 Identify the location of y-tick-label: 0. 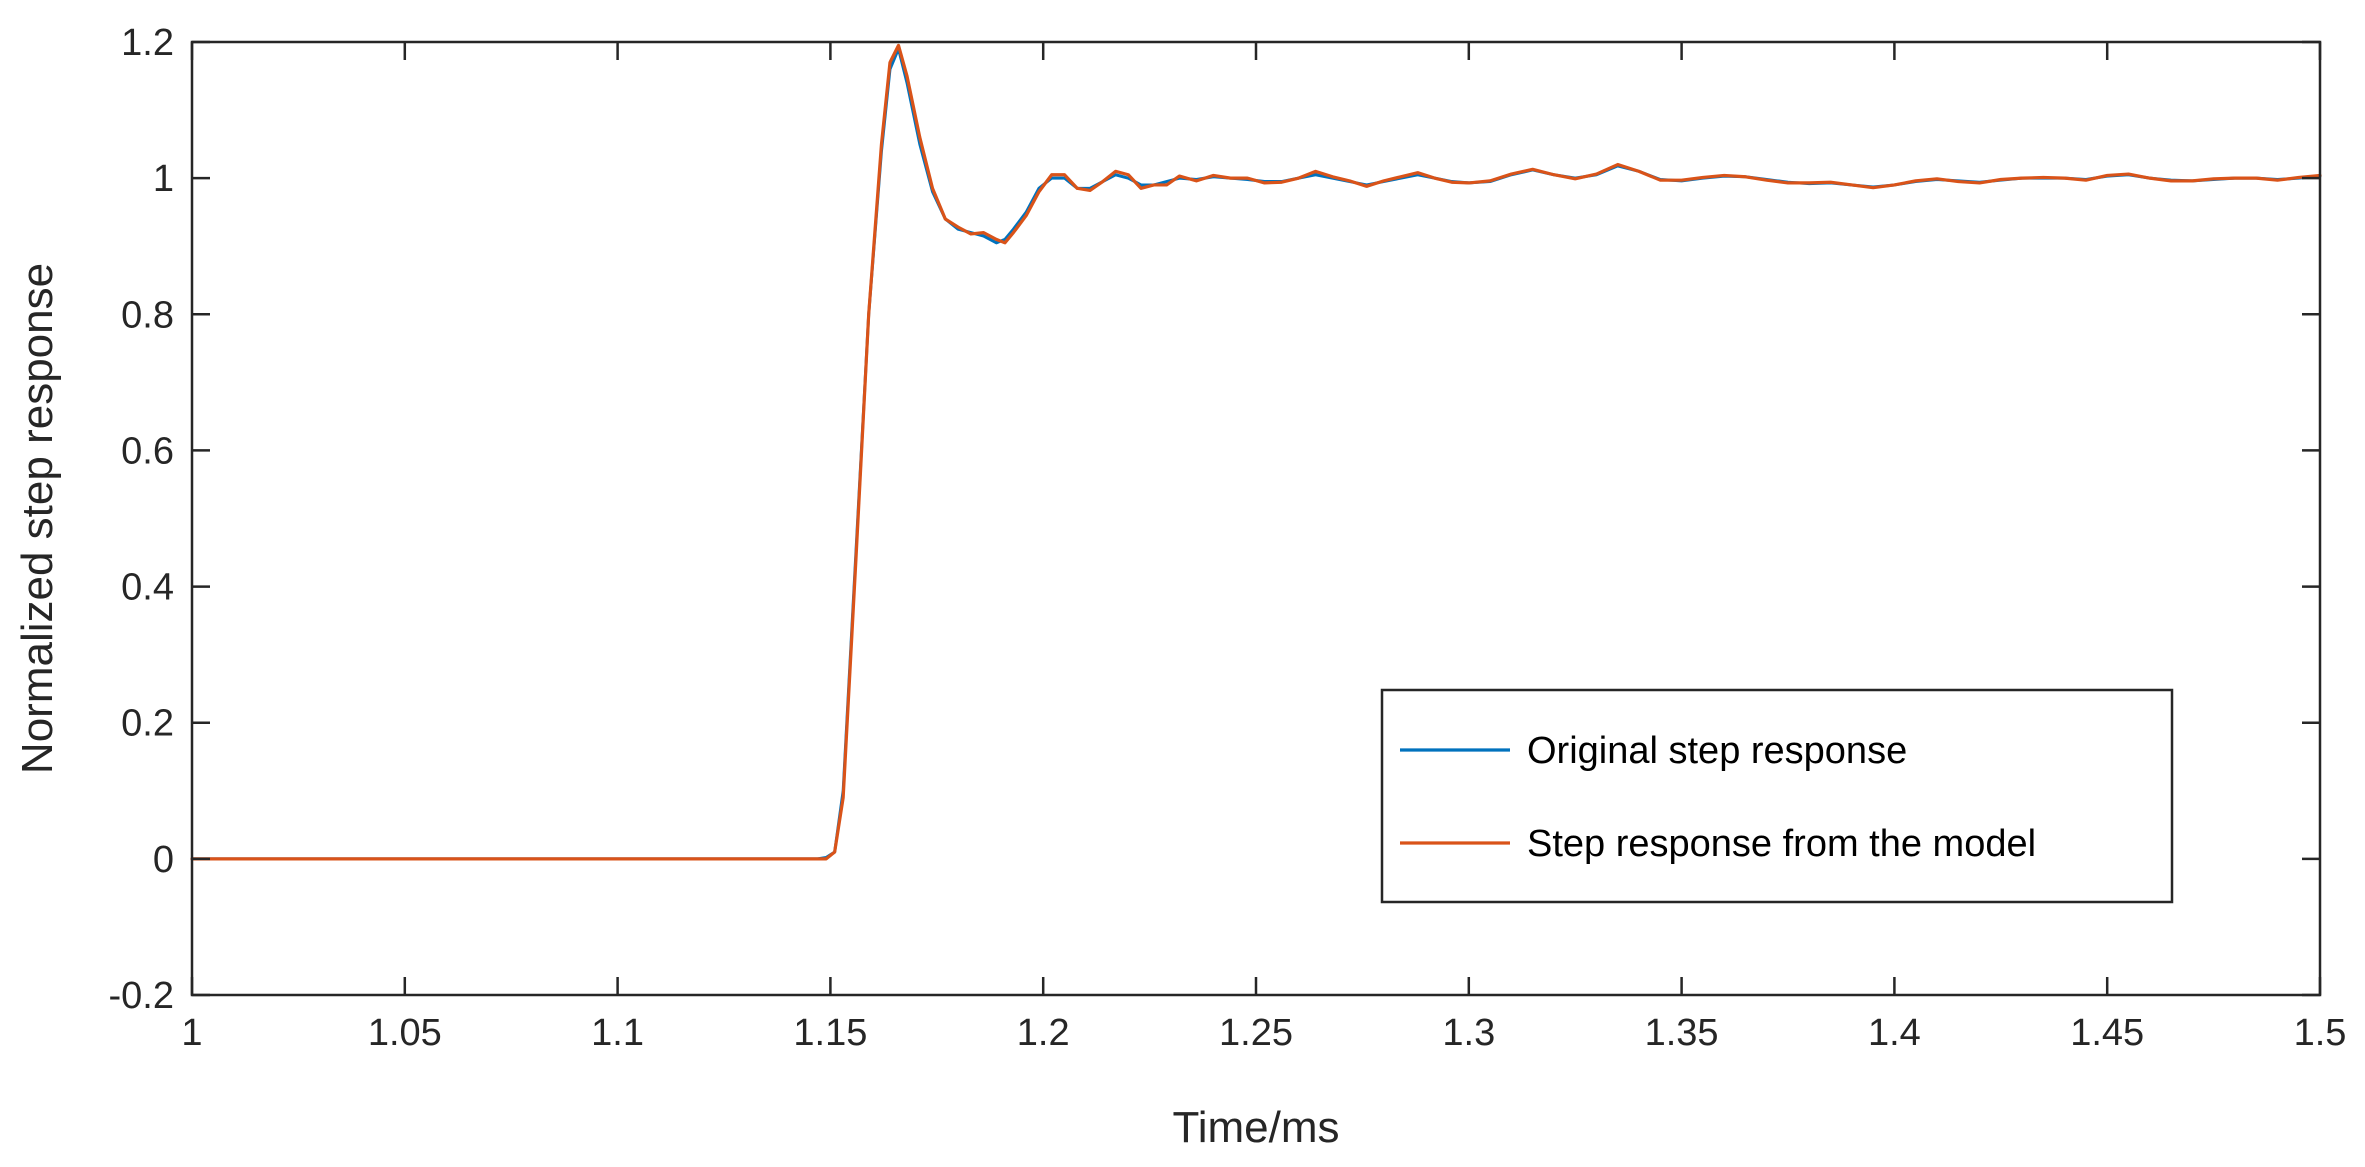
(163, 860).